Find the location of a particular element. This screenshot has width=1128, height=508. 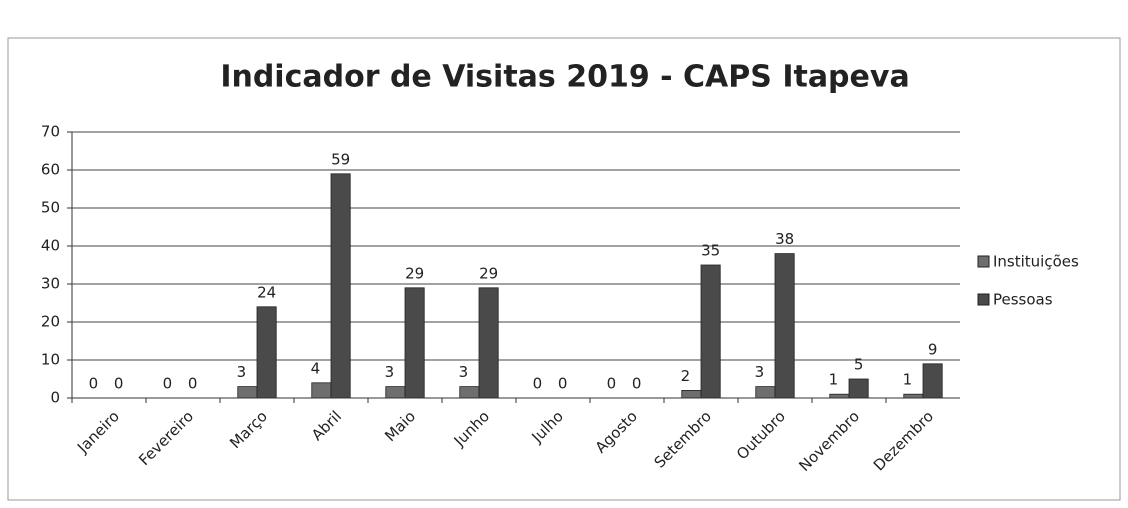

y-tick-label: 40 is located at coordinates (50, 246).